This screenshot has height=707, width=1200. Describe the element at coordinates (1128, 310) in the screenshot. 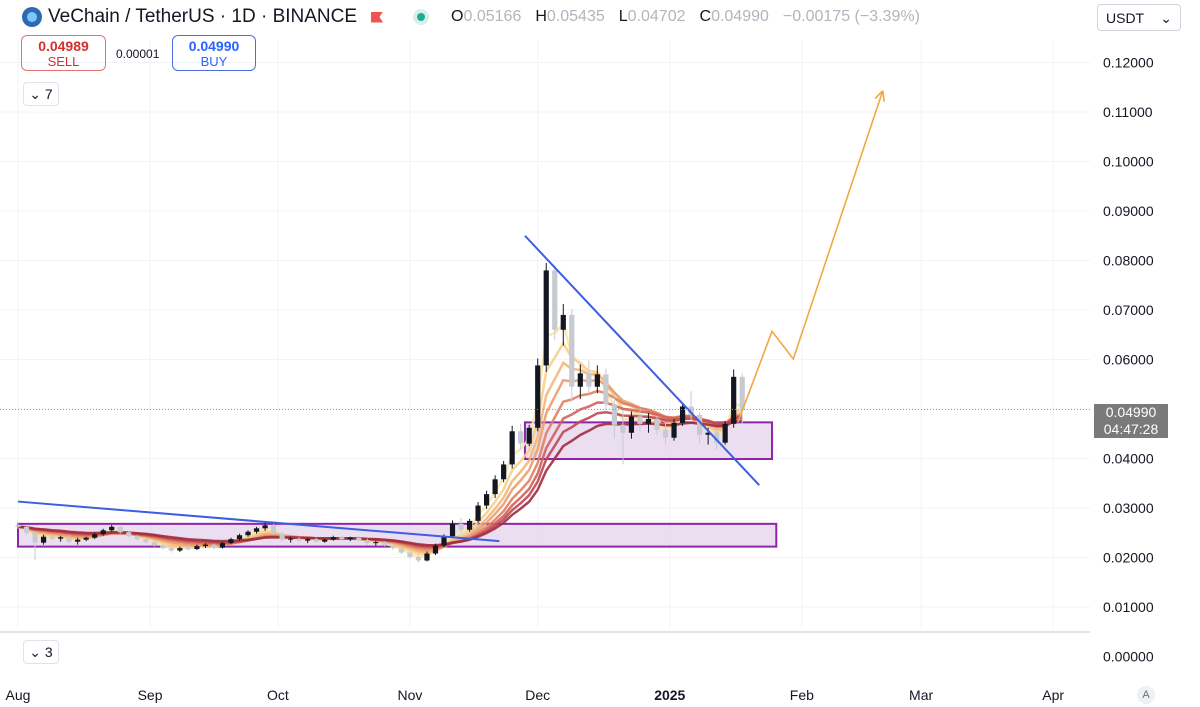

I see `price-tick-label: 0.07000` at that location.